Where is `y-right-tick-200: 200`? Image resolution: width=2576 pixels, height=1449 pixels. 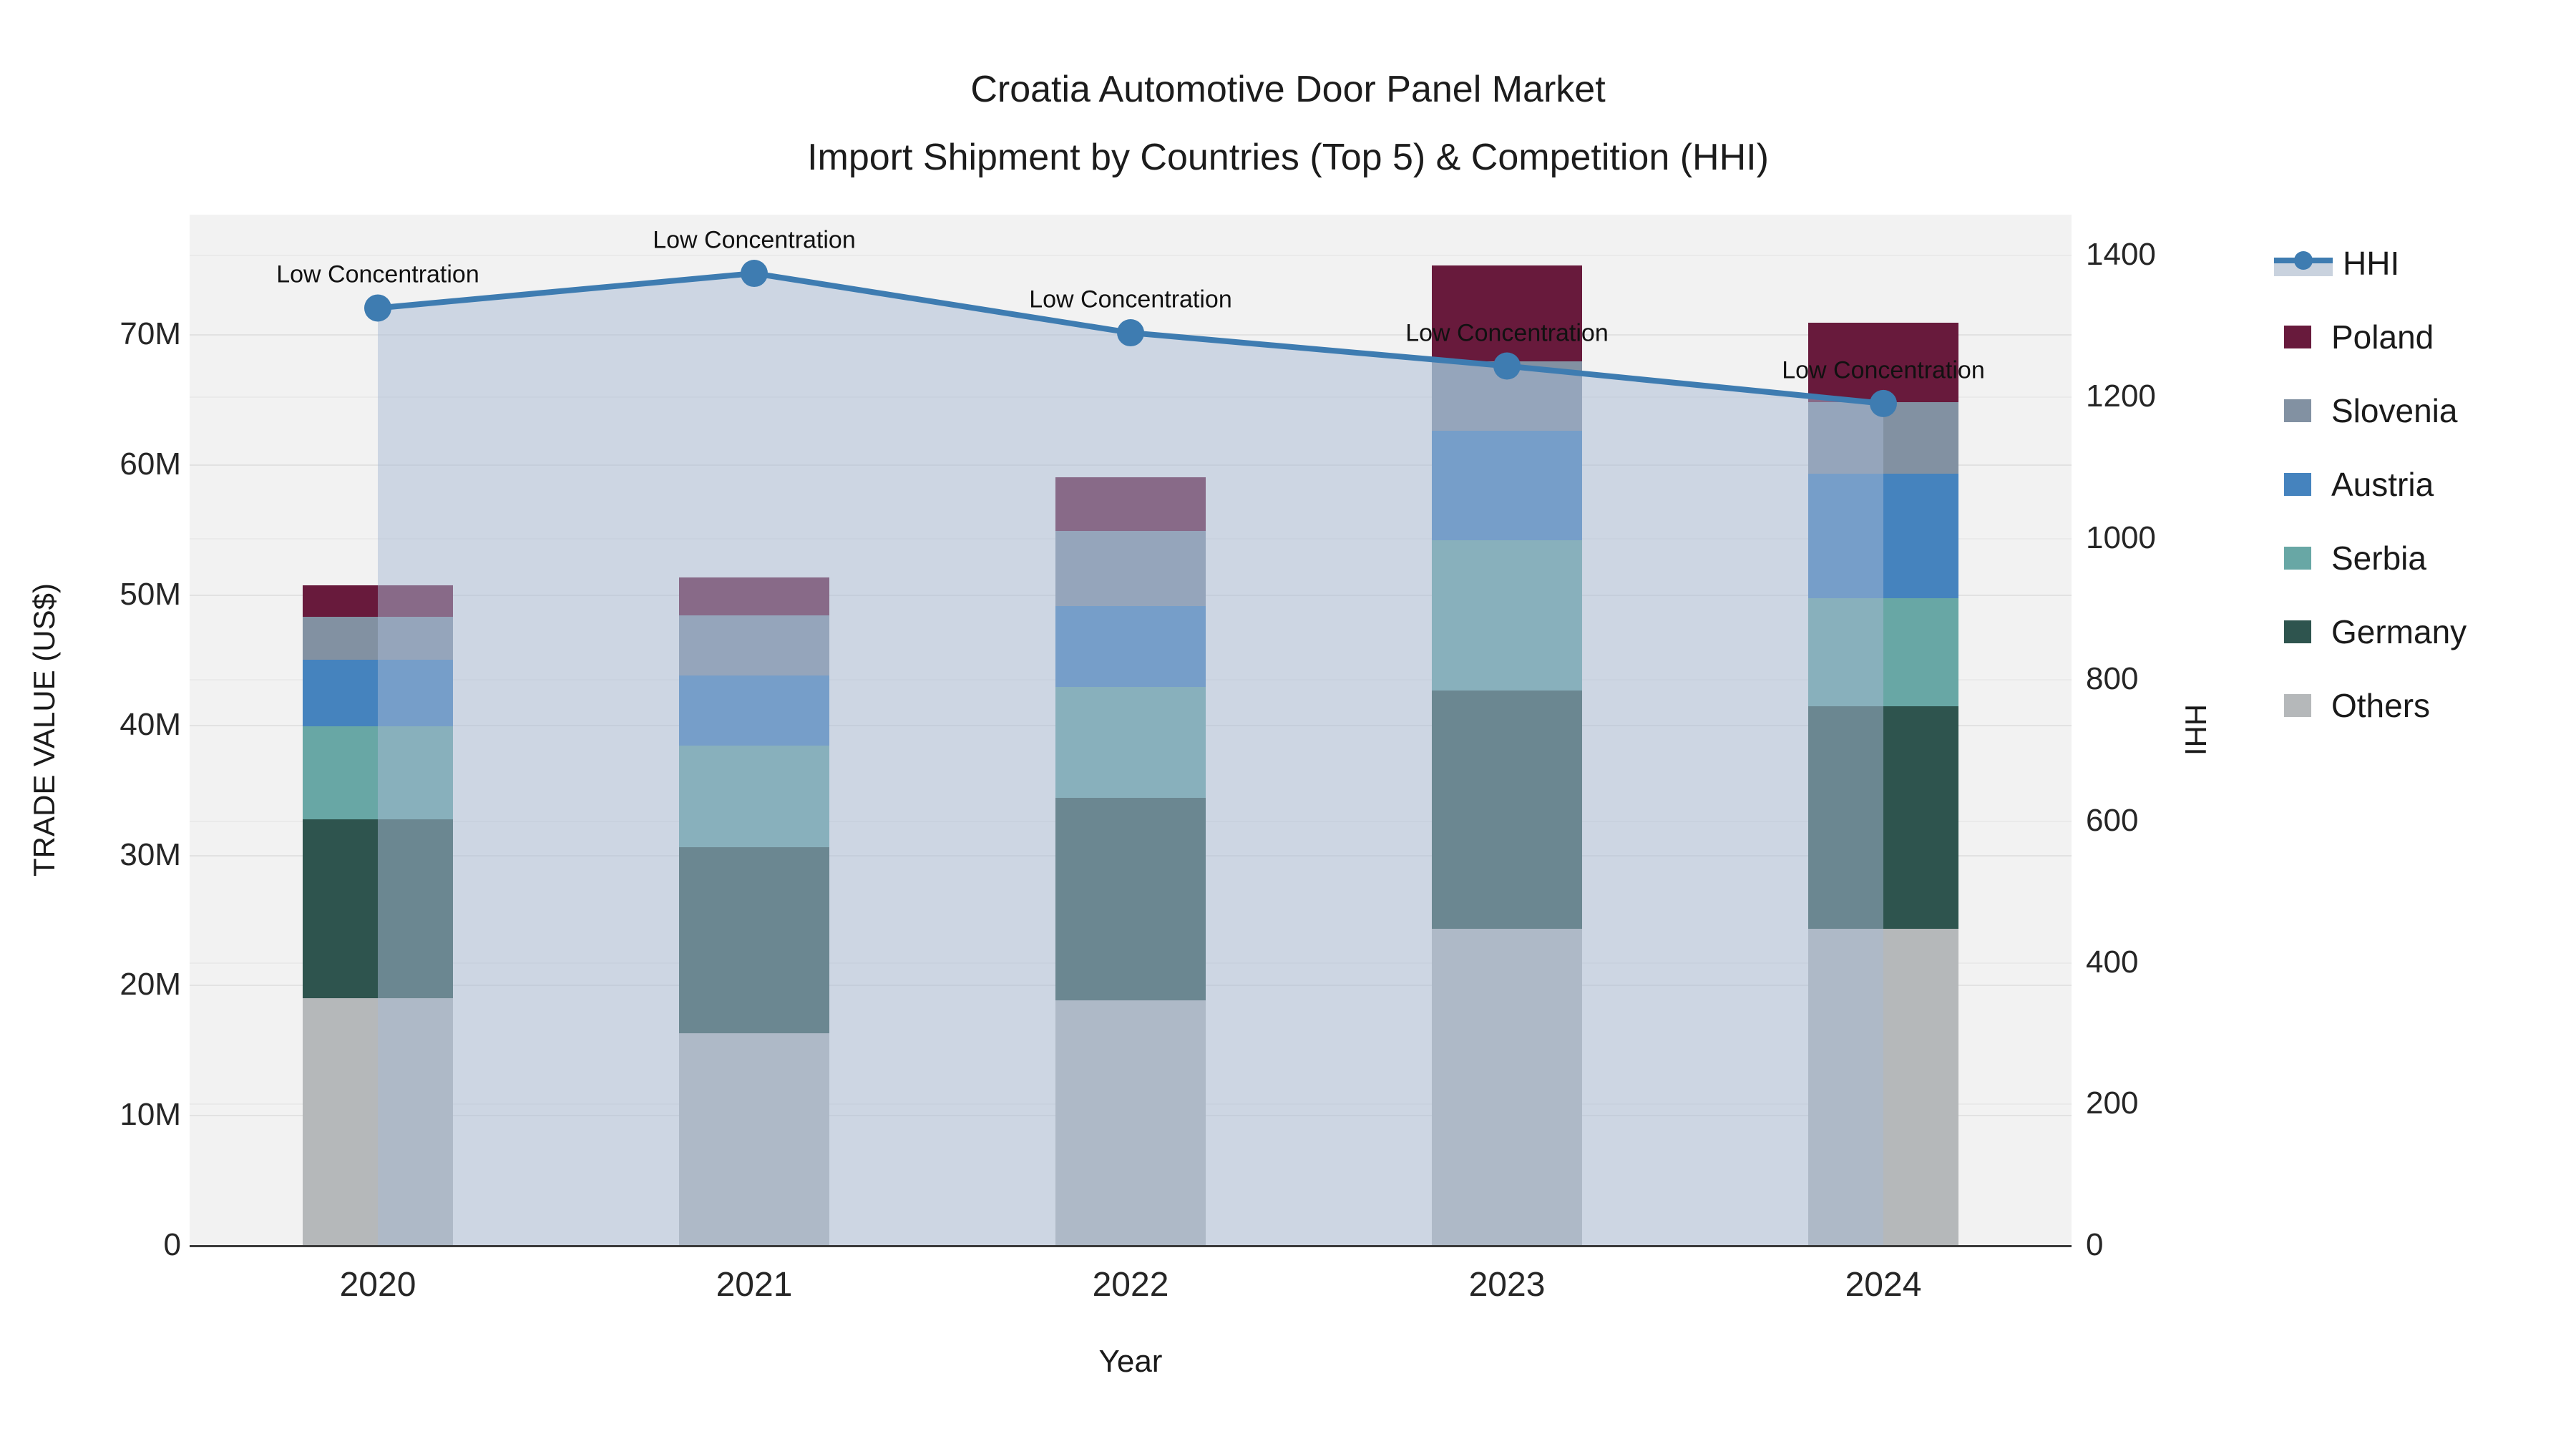
y-right-tick-200: 200 is located at coordinates (2112, 1103).